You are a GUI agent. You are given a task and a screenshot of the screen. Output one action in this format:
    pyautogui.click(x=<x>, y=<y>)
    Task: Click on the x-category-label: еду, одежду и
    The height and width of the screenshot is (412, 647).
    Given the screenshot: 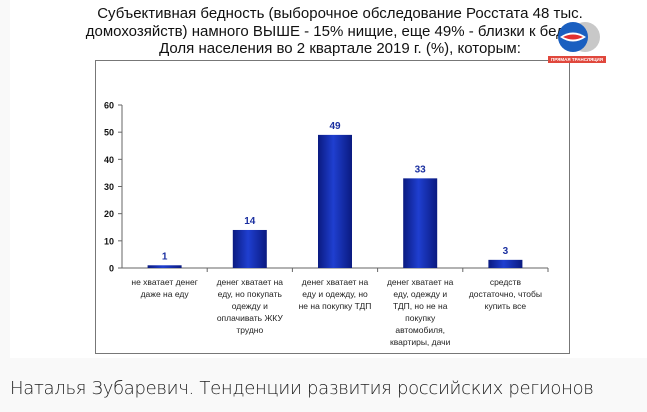 What is the action you would take?
    pyautogui.click(x=420, y=294)
    